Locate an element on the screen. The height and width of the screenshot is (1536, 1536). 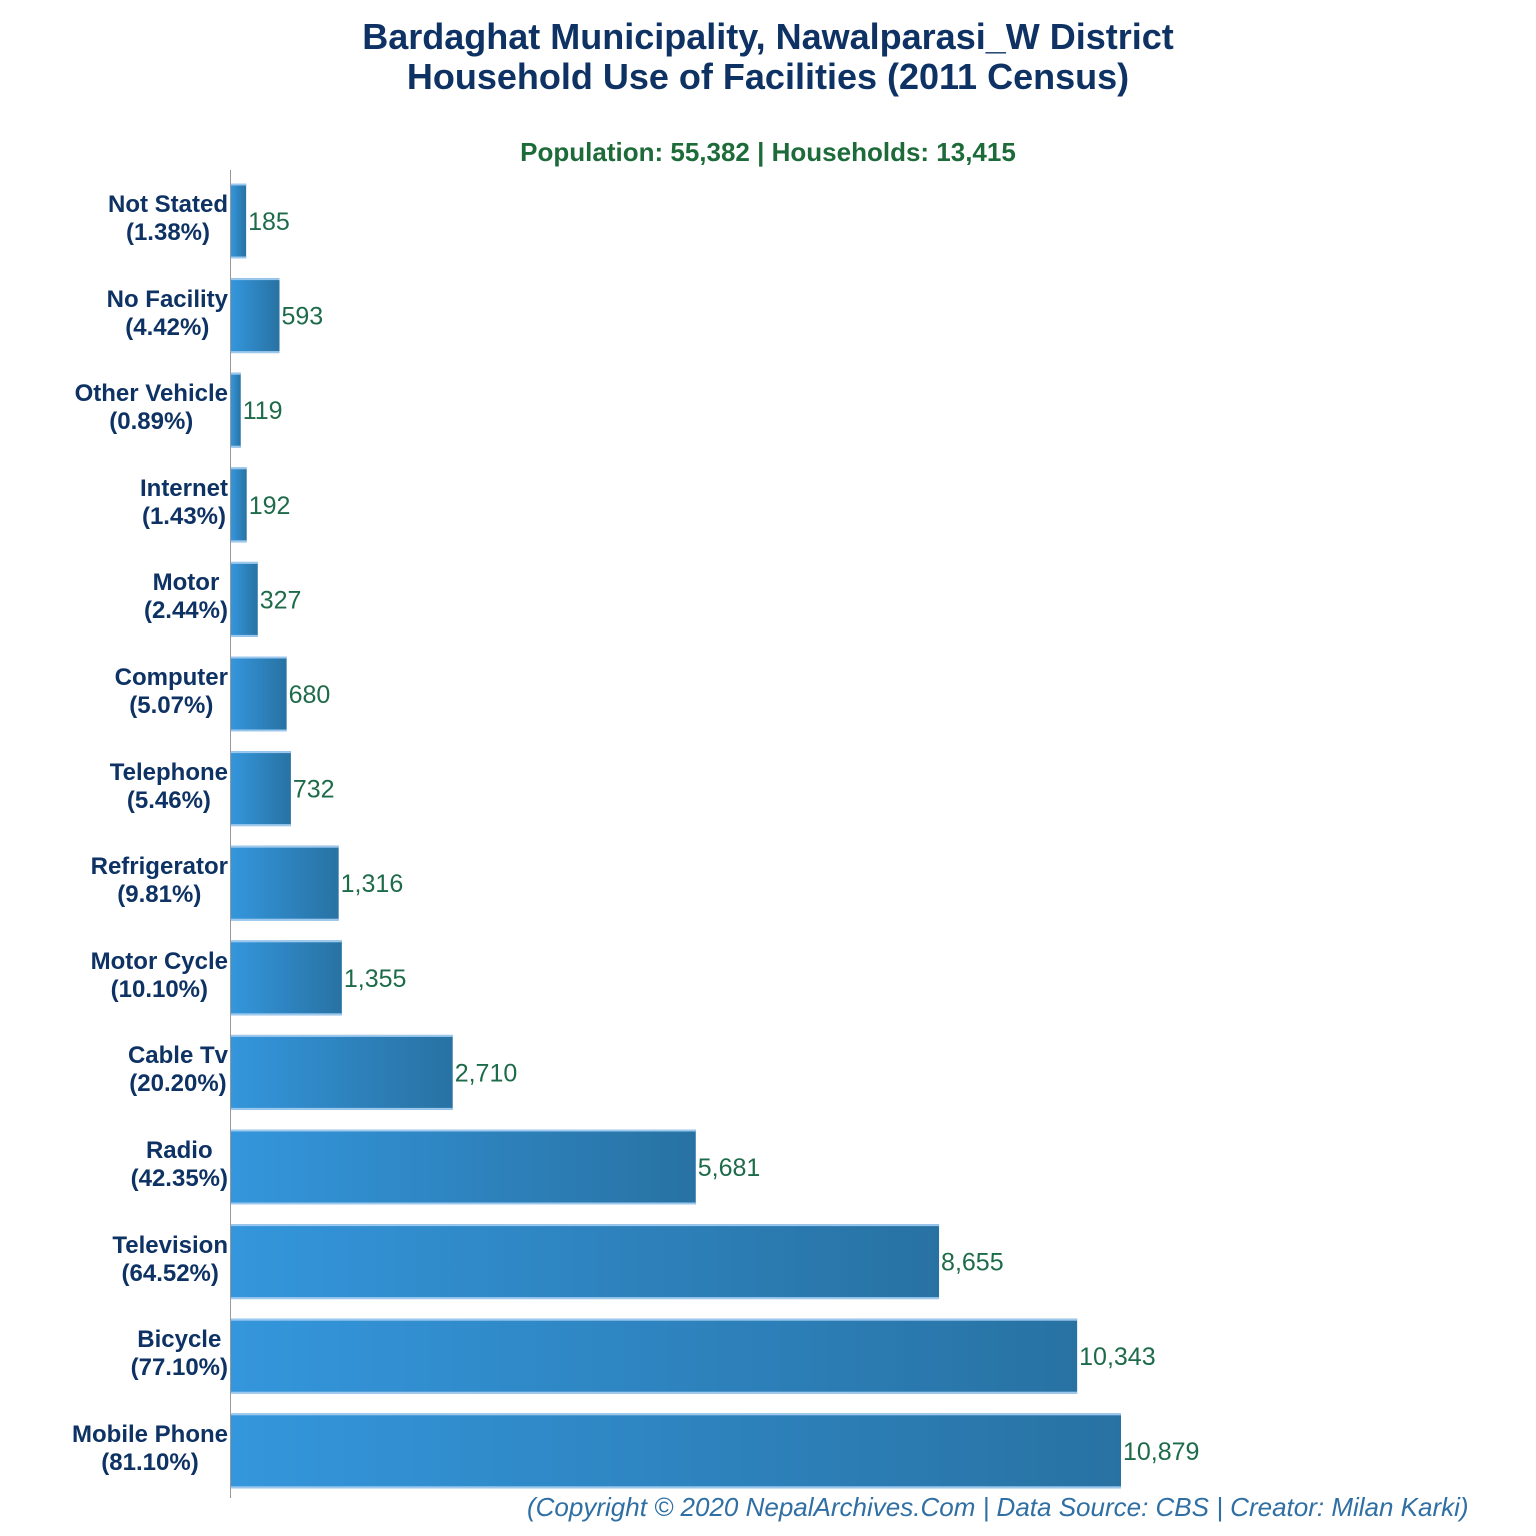
value-label: 732 is located at coordinates (314, 790).